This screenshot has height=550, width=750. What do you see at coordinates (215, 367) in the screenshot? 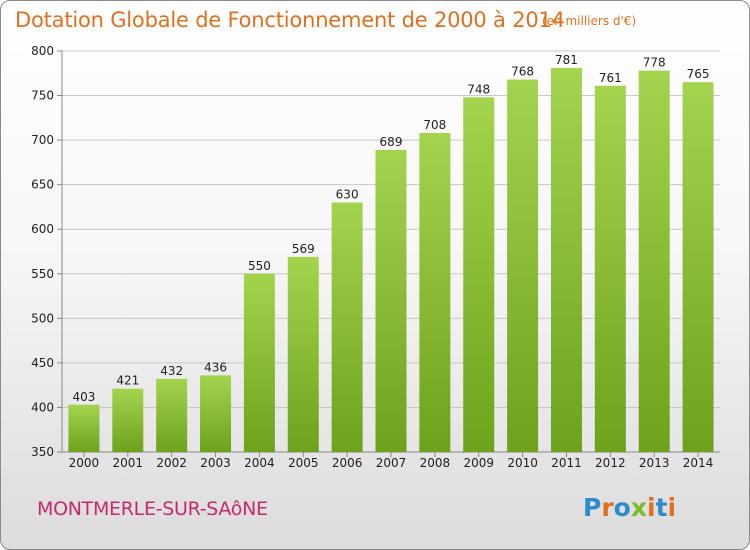
I see `data-label-2003: 436` at bounding box center [215, 367].